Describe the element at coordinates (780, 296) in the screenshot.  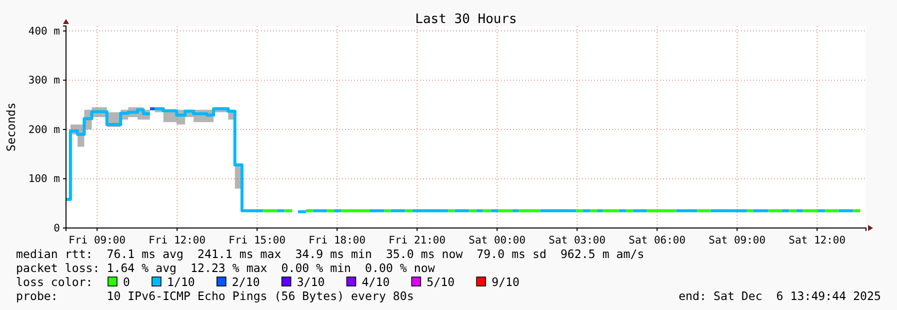
I see `text: end: Sat Dec 6 13:49:44 2025` at that location.